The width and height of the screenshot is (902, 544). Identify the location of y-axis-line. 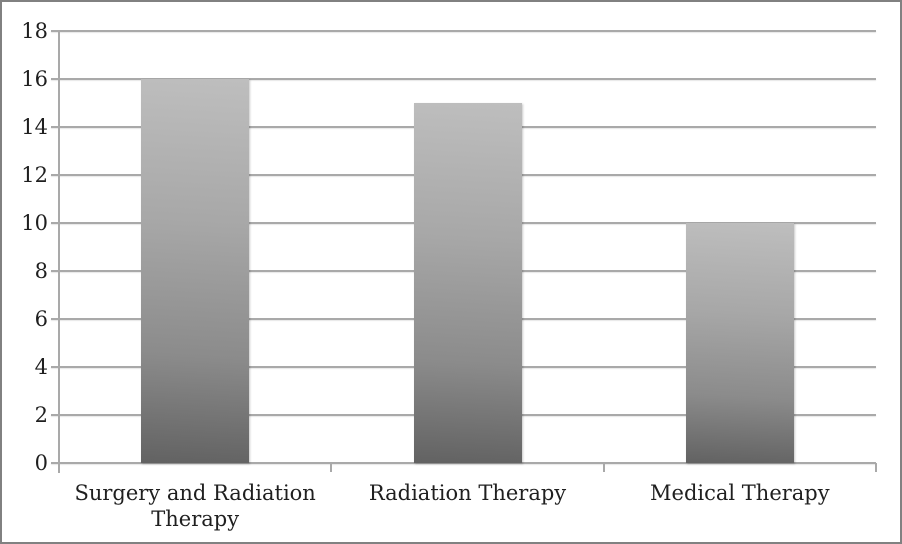
(59, 251).